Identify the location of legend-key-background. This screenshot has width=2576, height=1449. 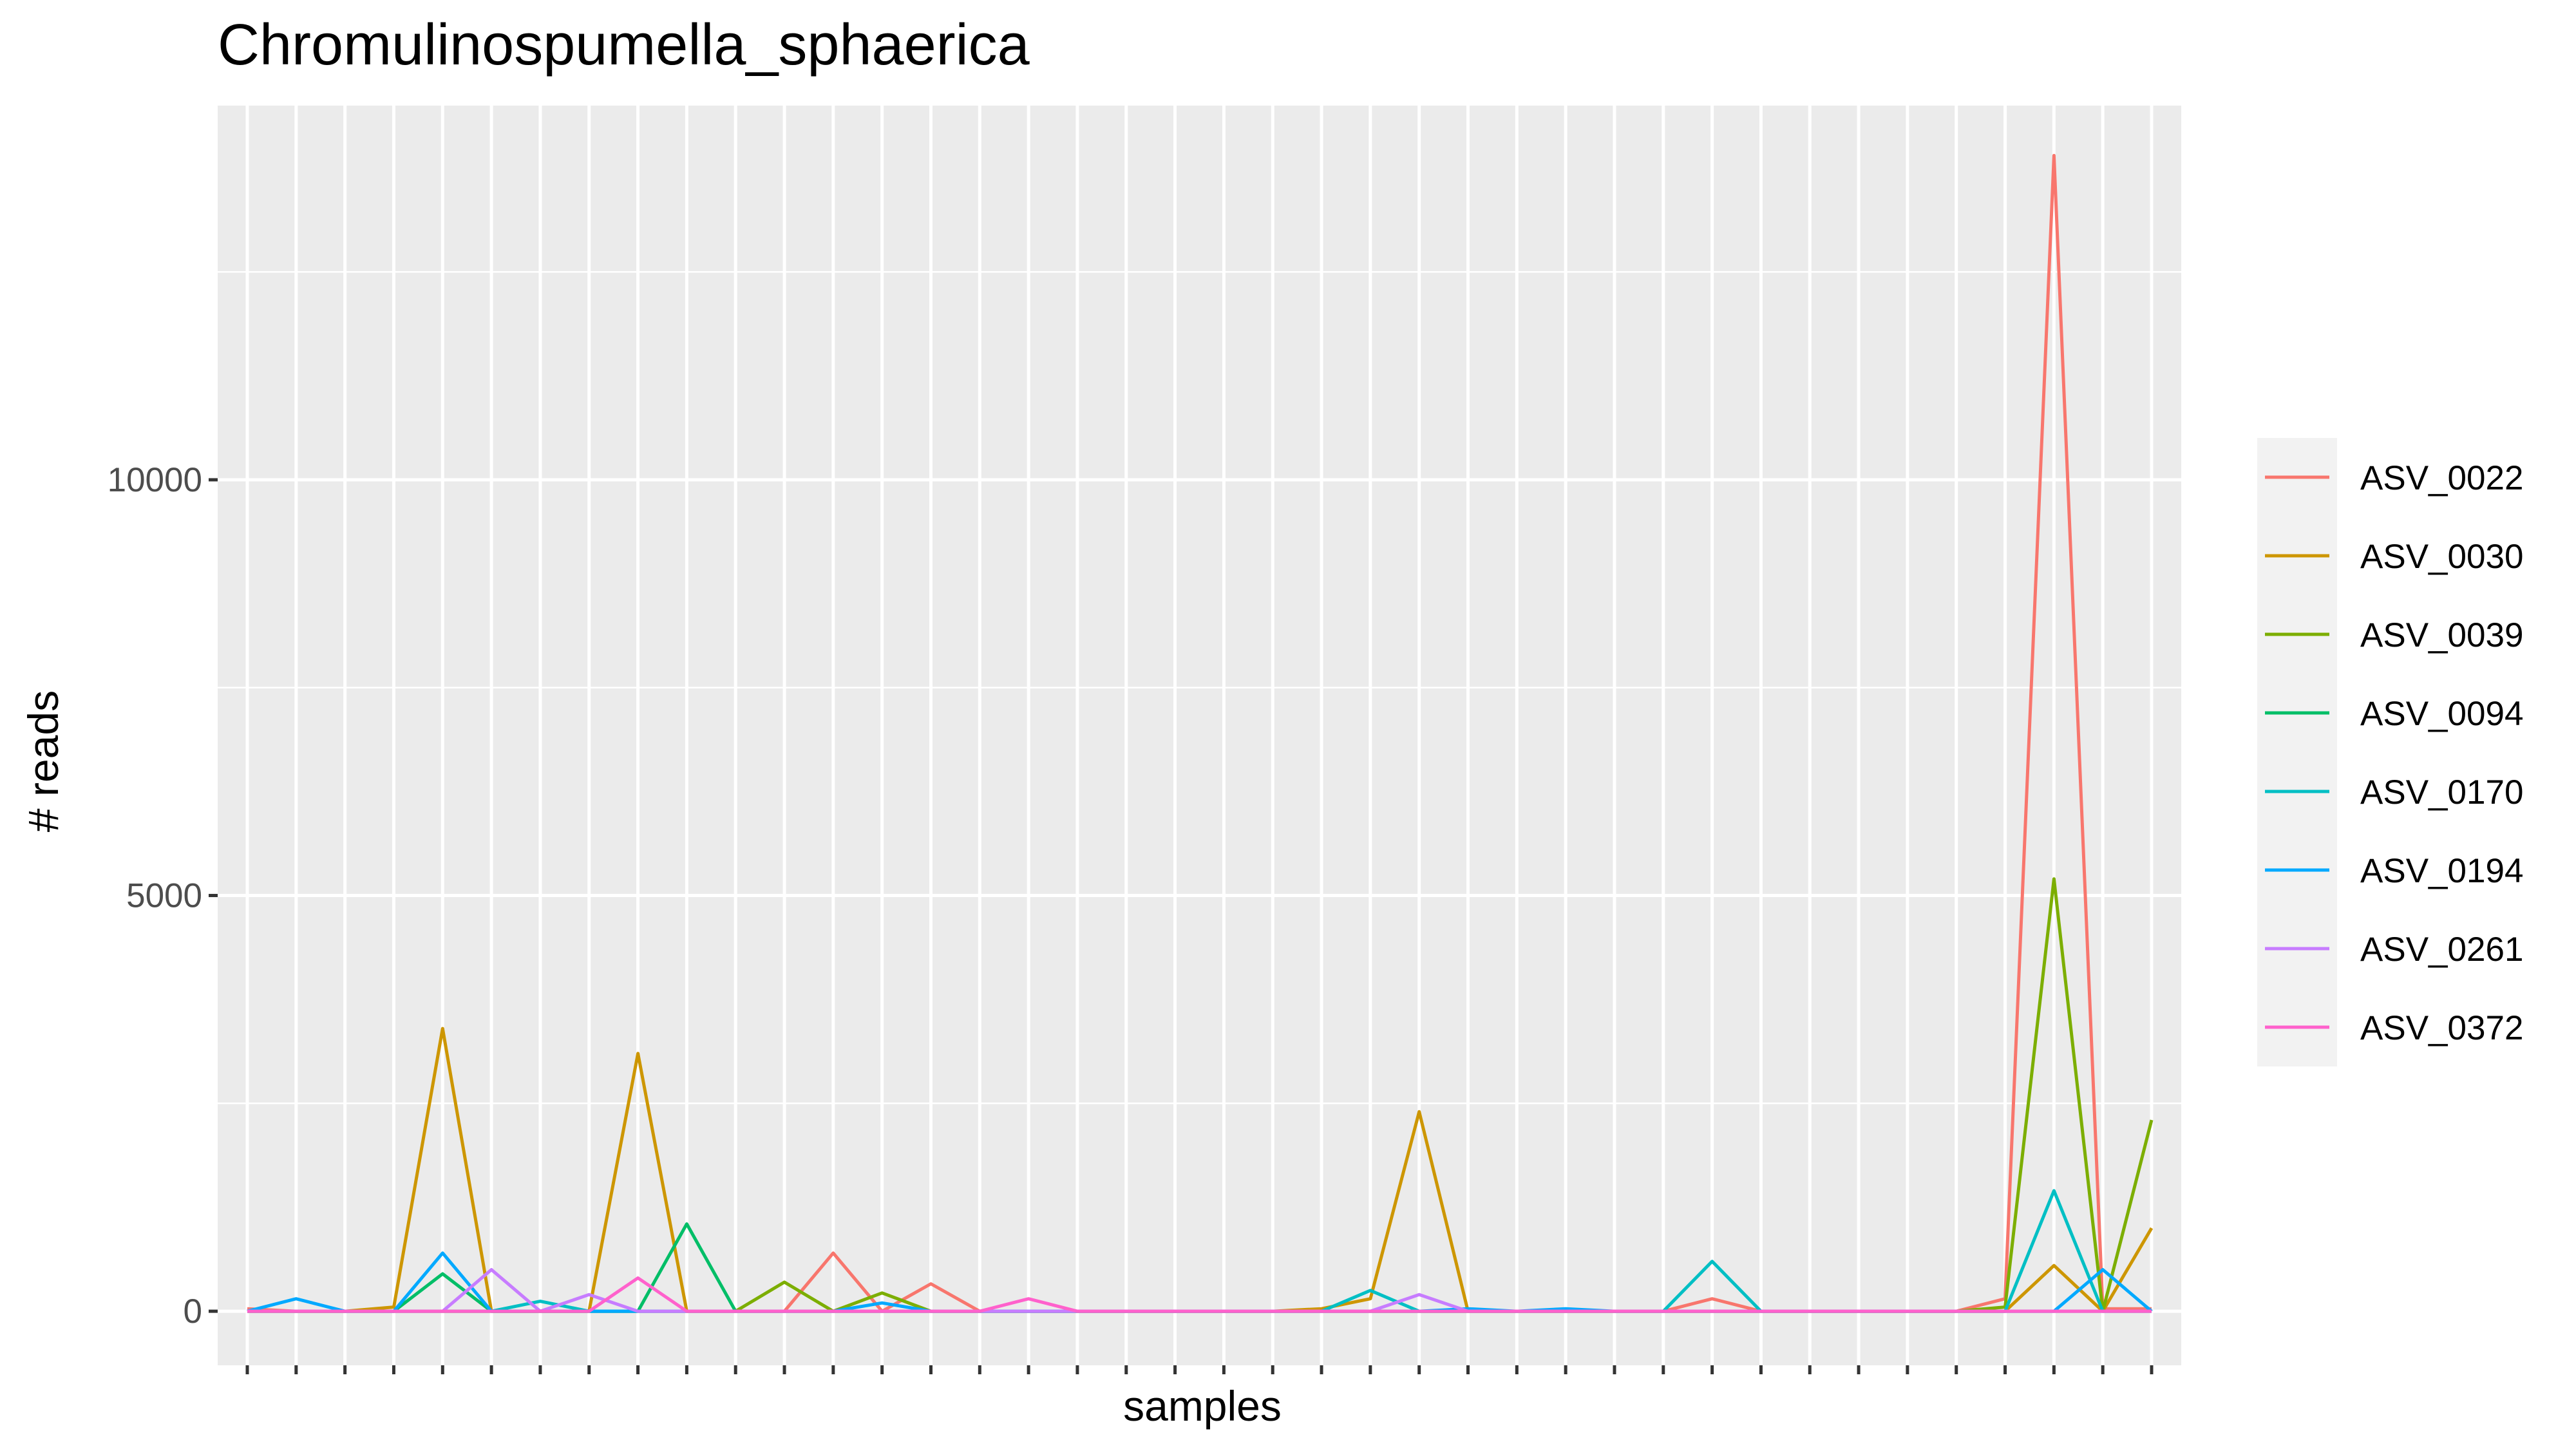
(2297, 752).